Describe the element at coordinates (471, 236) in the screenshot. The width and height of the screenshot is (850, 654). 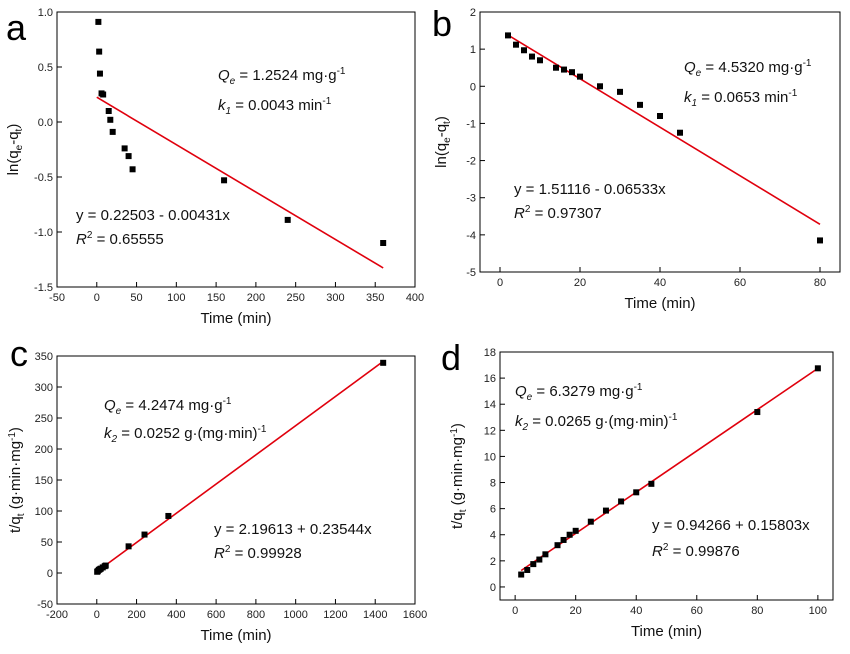
I see `y-tick-label: -4` at that location.